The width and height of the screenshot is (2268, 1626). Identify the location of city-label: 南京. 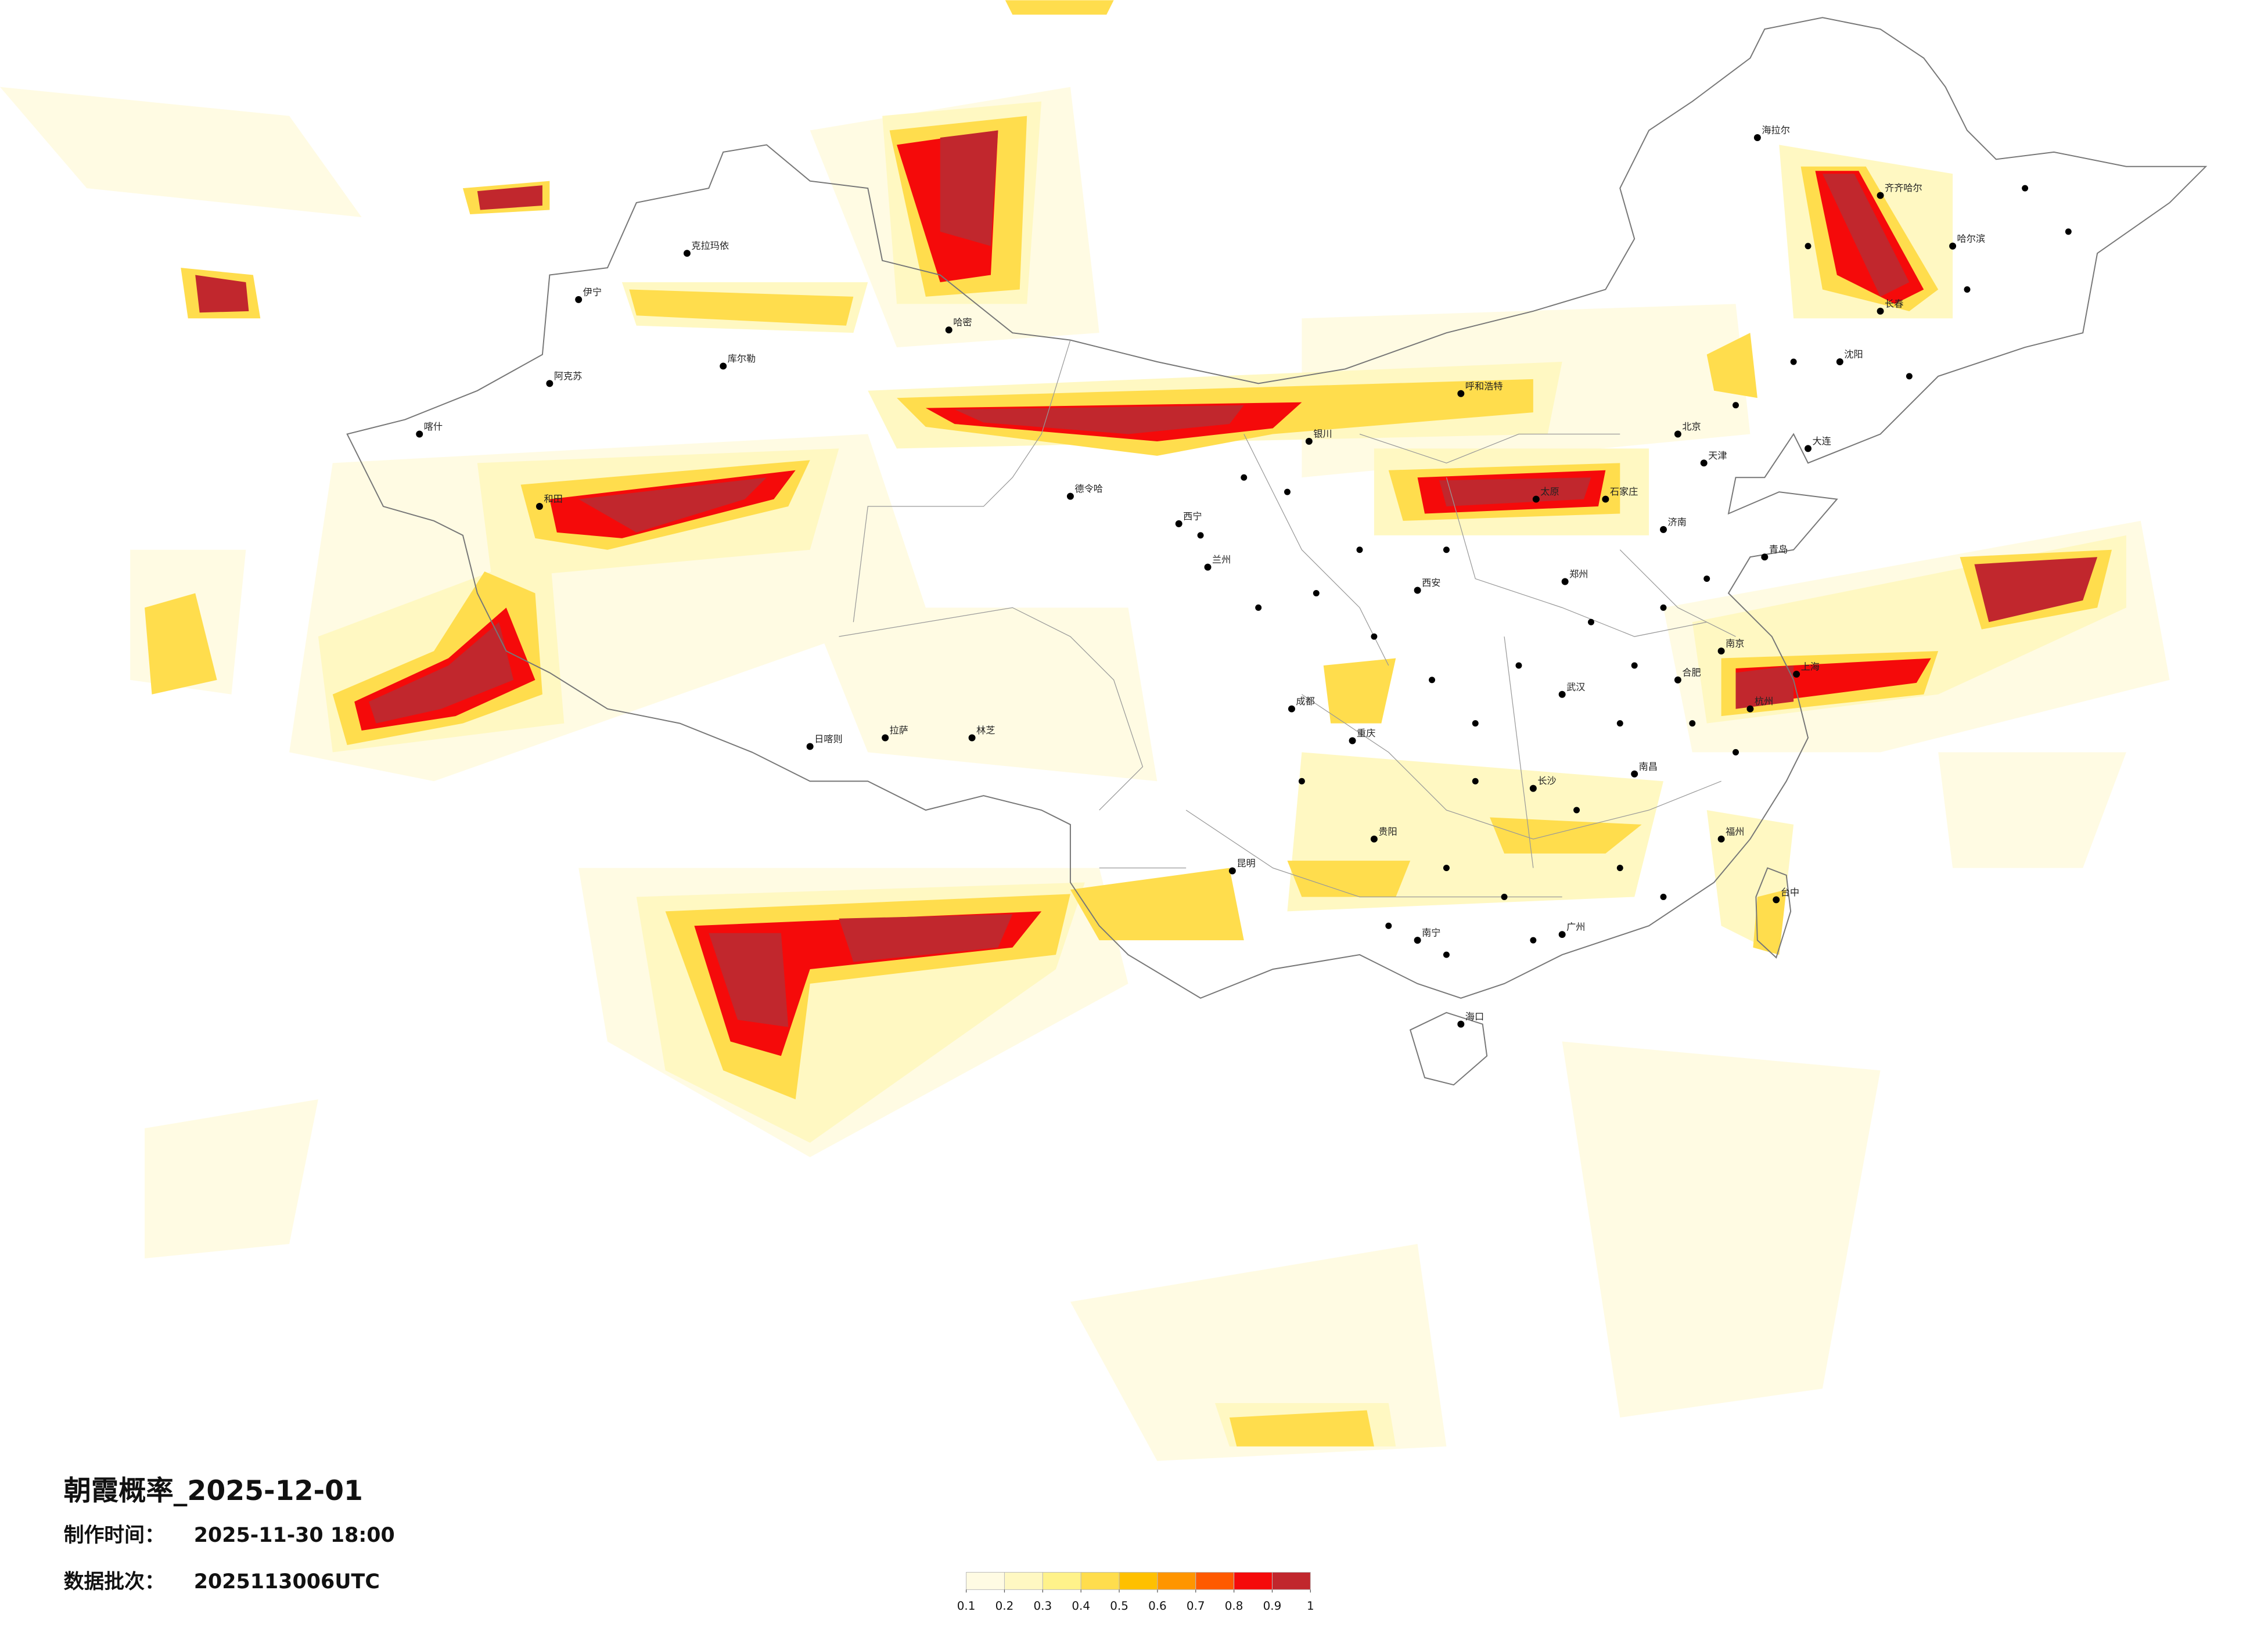
(1735, 643).